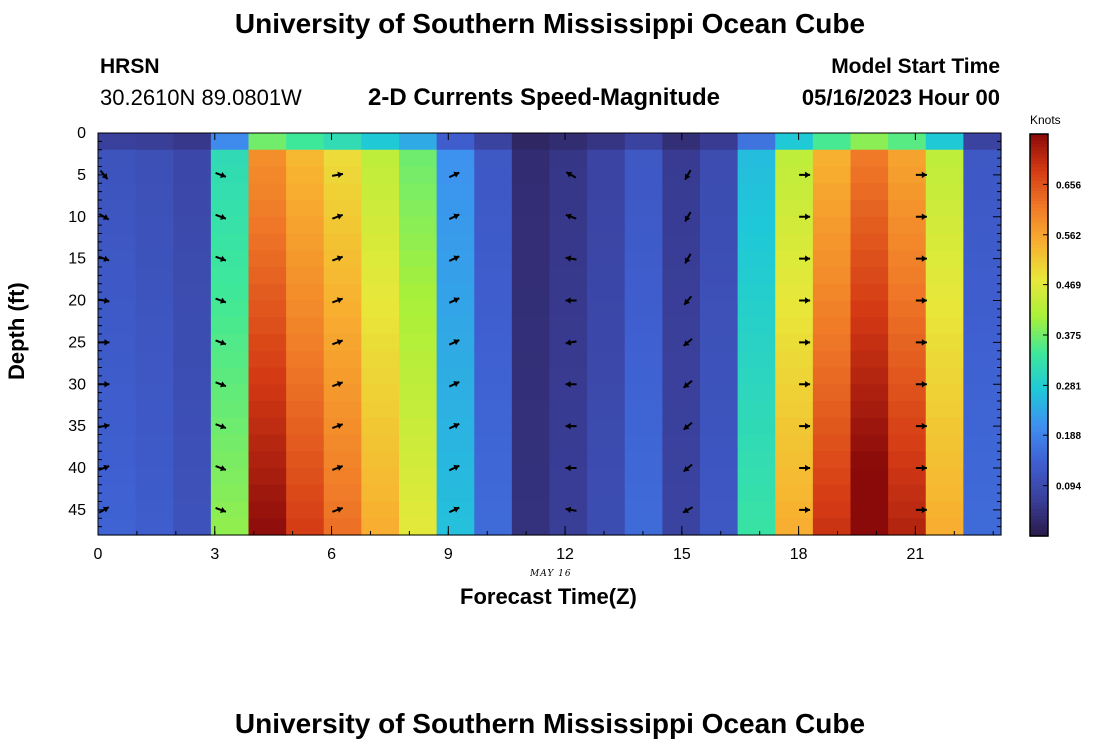  What do you see at coordinates (1068, 487) in the screenshot?
I see `colorbar-tick-label: 0.094` at bounding box center [1068, 487].